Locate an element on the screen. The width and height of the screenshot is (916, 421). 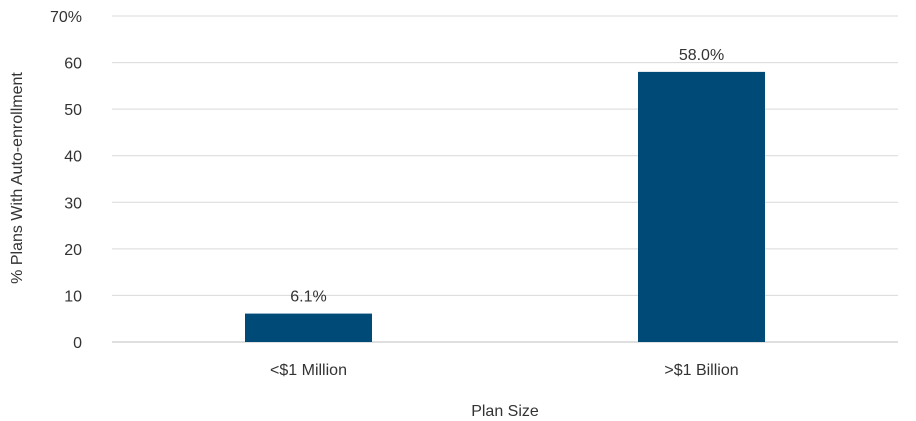
bar-data-label: 58.0% is located at coordinates (701, 55).